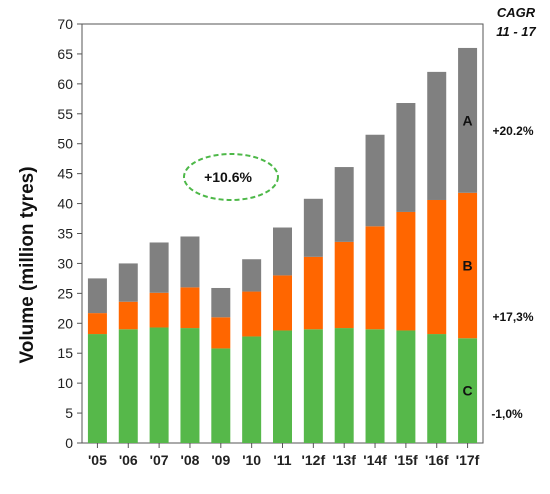  What do you see at coordinates (97, 460) in the screenshot?
I see `x-tick-label: '05` at bounding box center [97, 460].